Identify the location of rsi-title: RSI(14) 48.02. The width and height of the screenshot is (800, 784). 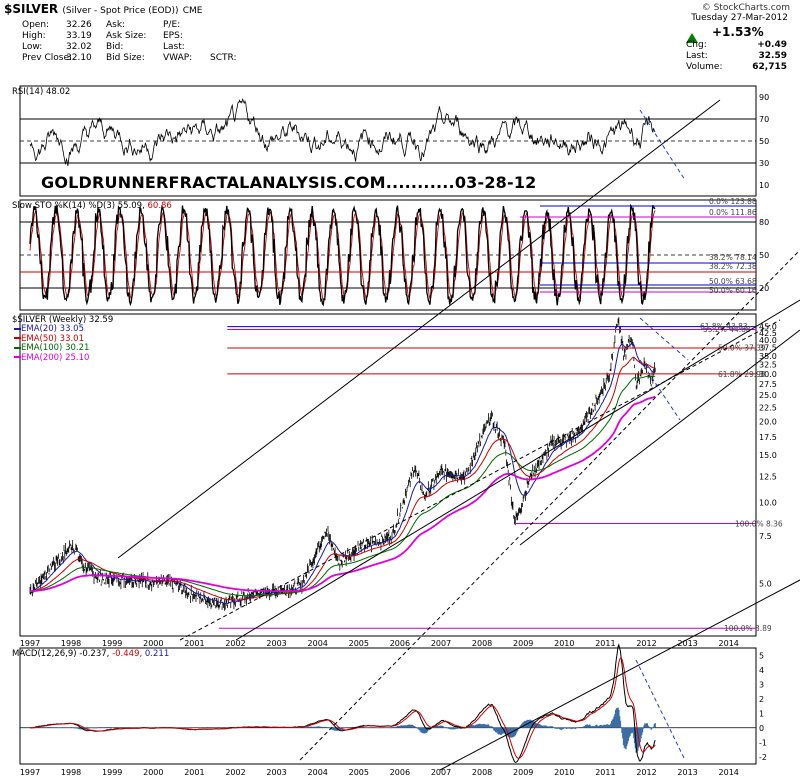
(41, 92).